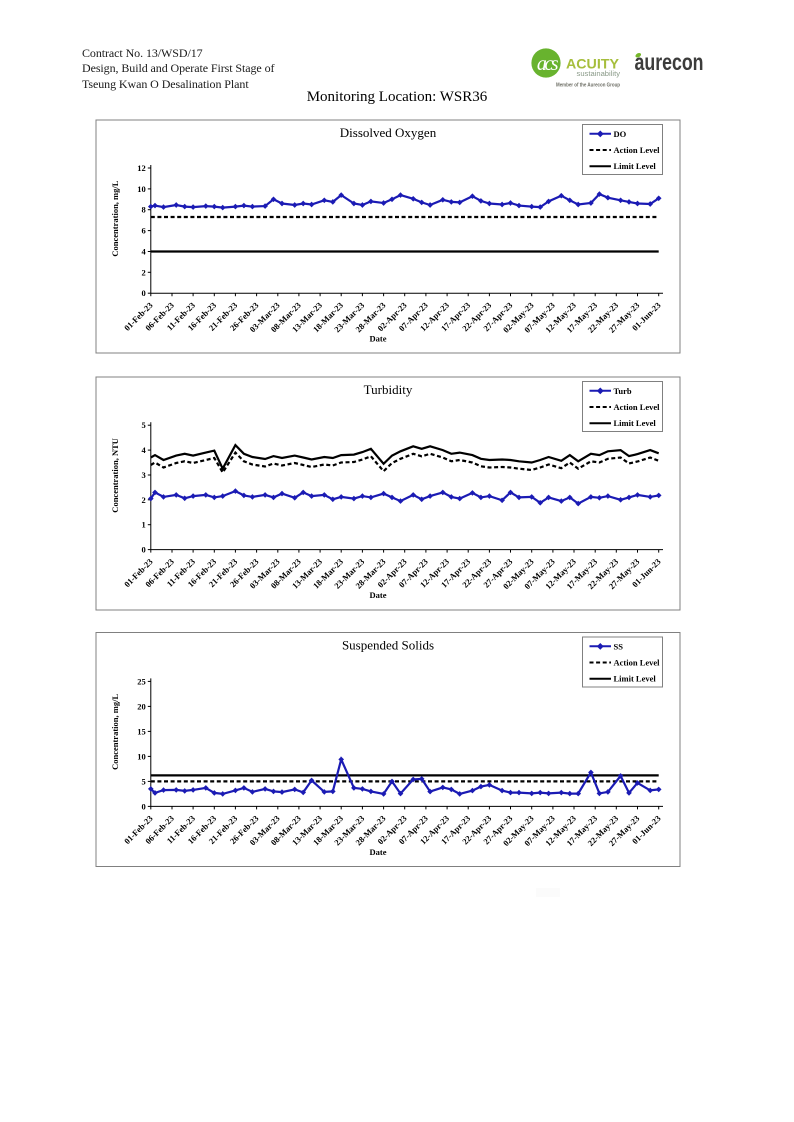 This screenshot has width=794, height=1122. Describe the element at coordinates (619, 646) in the screenshot. I see `svg-text: SS` at that location.